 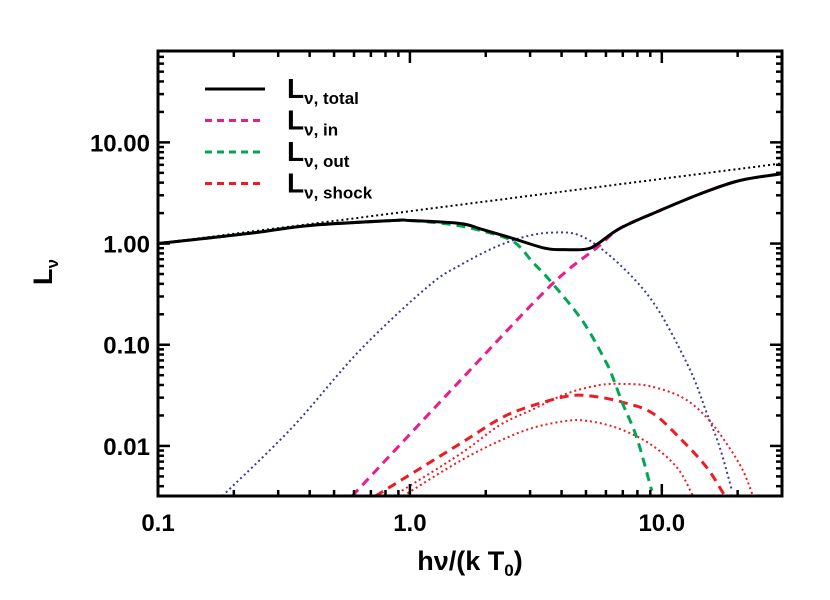 I want to click on y-tick-label: 0.10, so click(x=126, y=346).